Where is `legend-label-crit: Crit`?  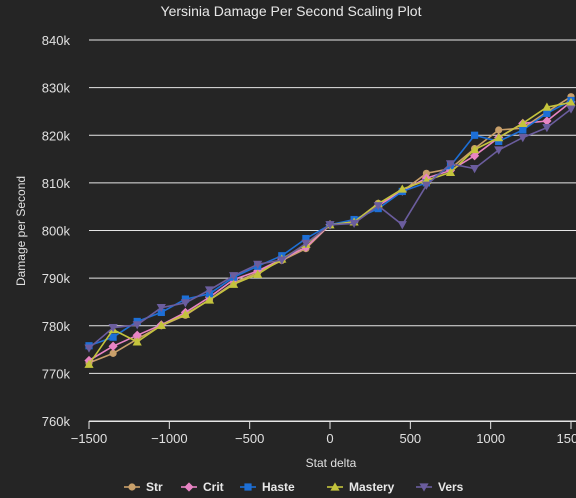 legend-label-crit: Crit is located at coordinates (213, 487).